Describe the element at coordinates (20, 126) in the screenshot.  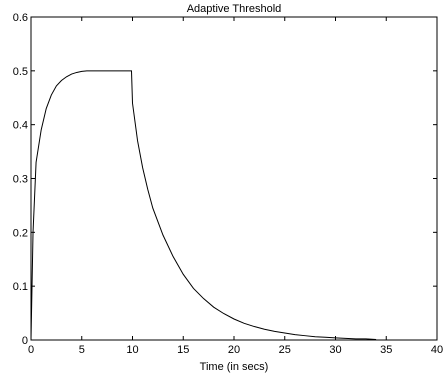
I see `y-tick-label: 0.4` at that location.